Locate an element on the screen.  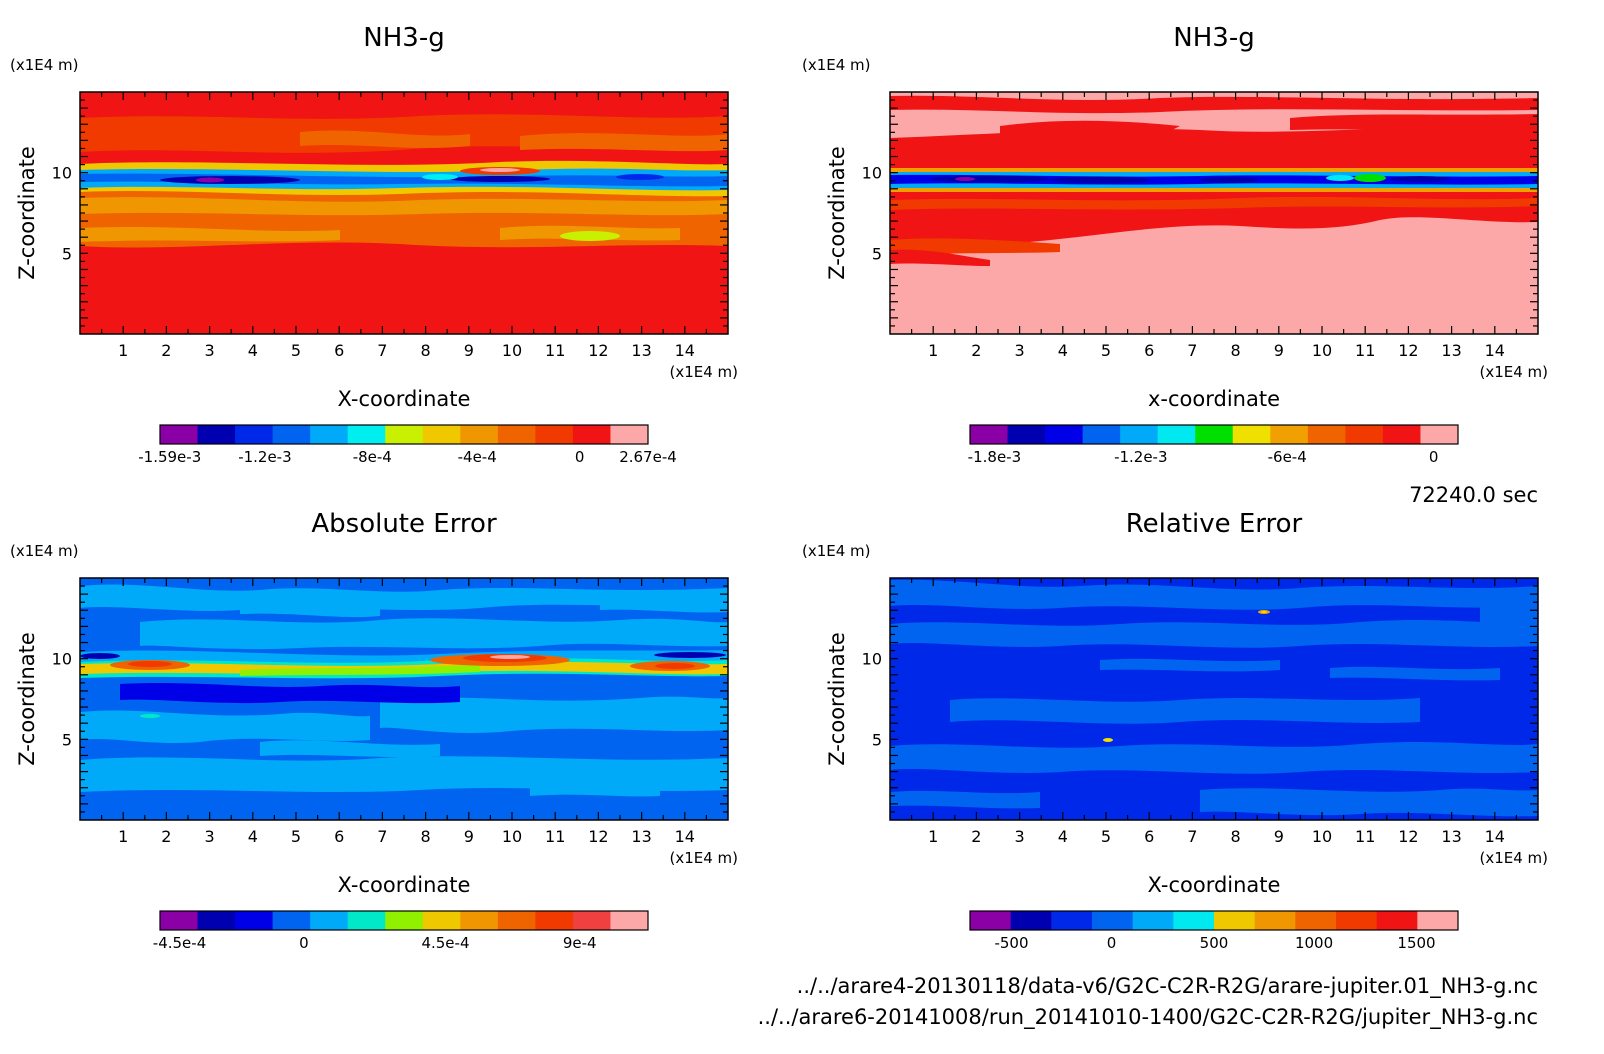
colorbar: -1.8e-3 -1.2e-3 -6e-4 0 is located at coordinates (1213, 445).